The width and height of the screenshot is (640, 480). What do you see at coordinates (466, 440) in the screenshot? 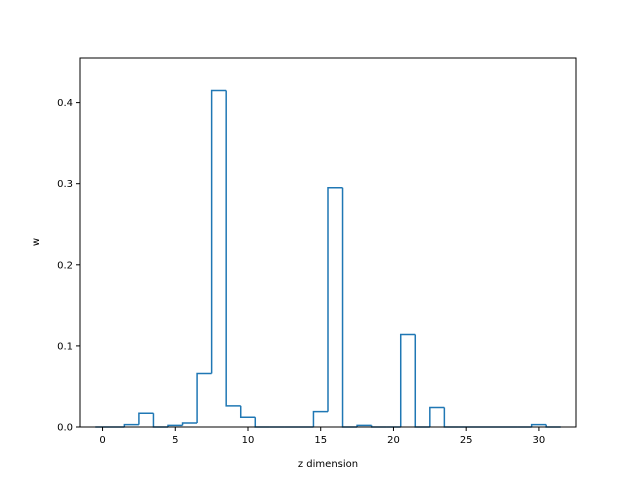
I see `x-tick-label: 25` at bounding box center [466, 440].